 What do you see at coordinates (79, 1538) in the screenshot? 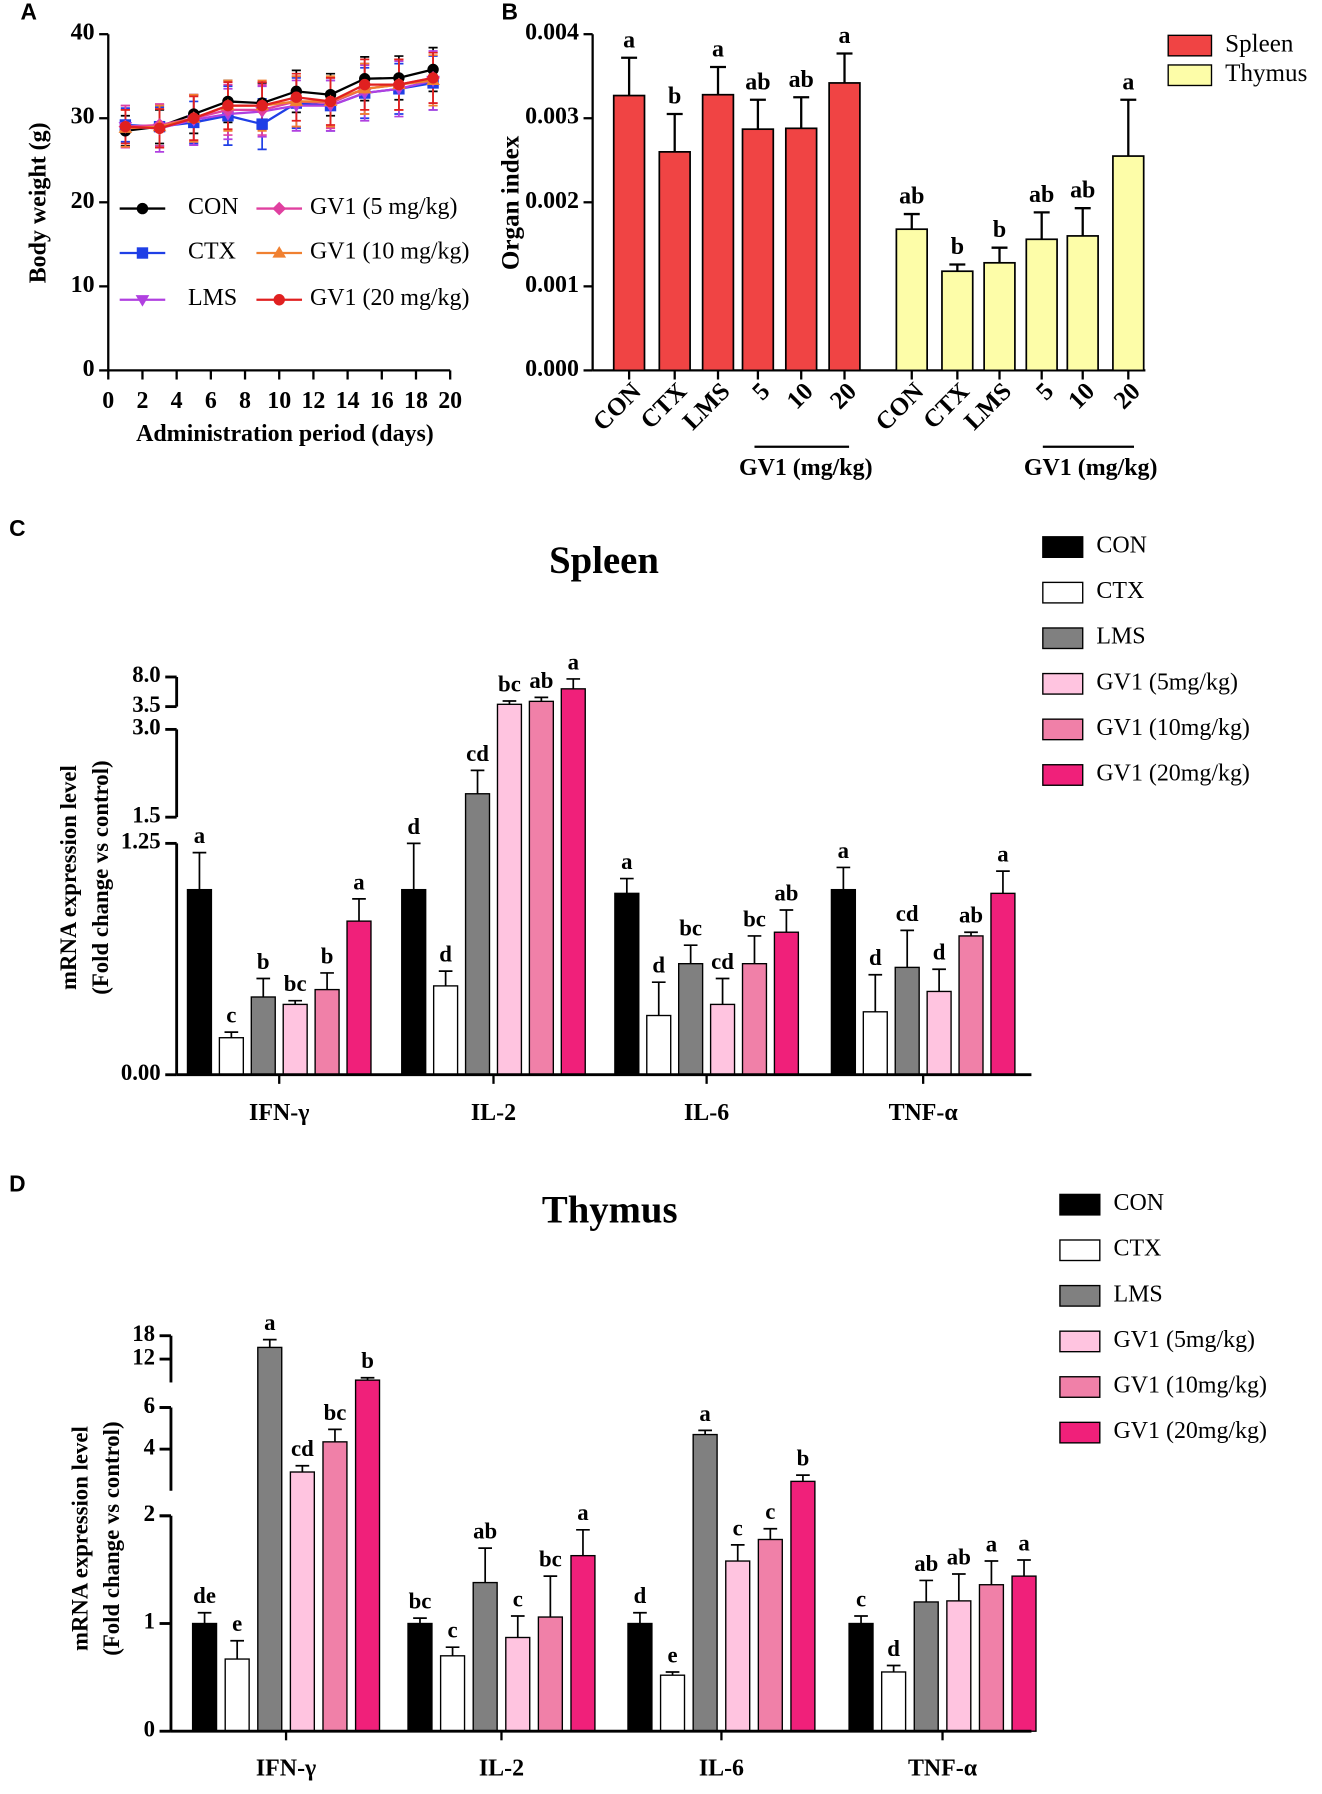
I see `y-axis-label: mRNA expression level` at bounding box center [79, 1538].